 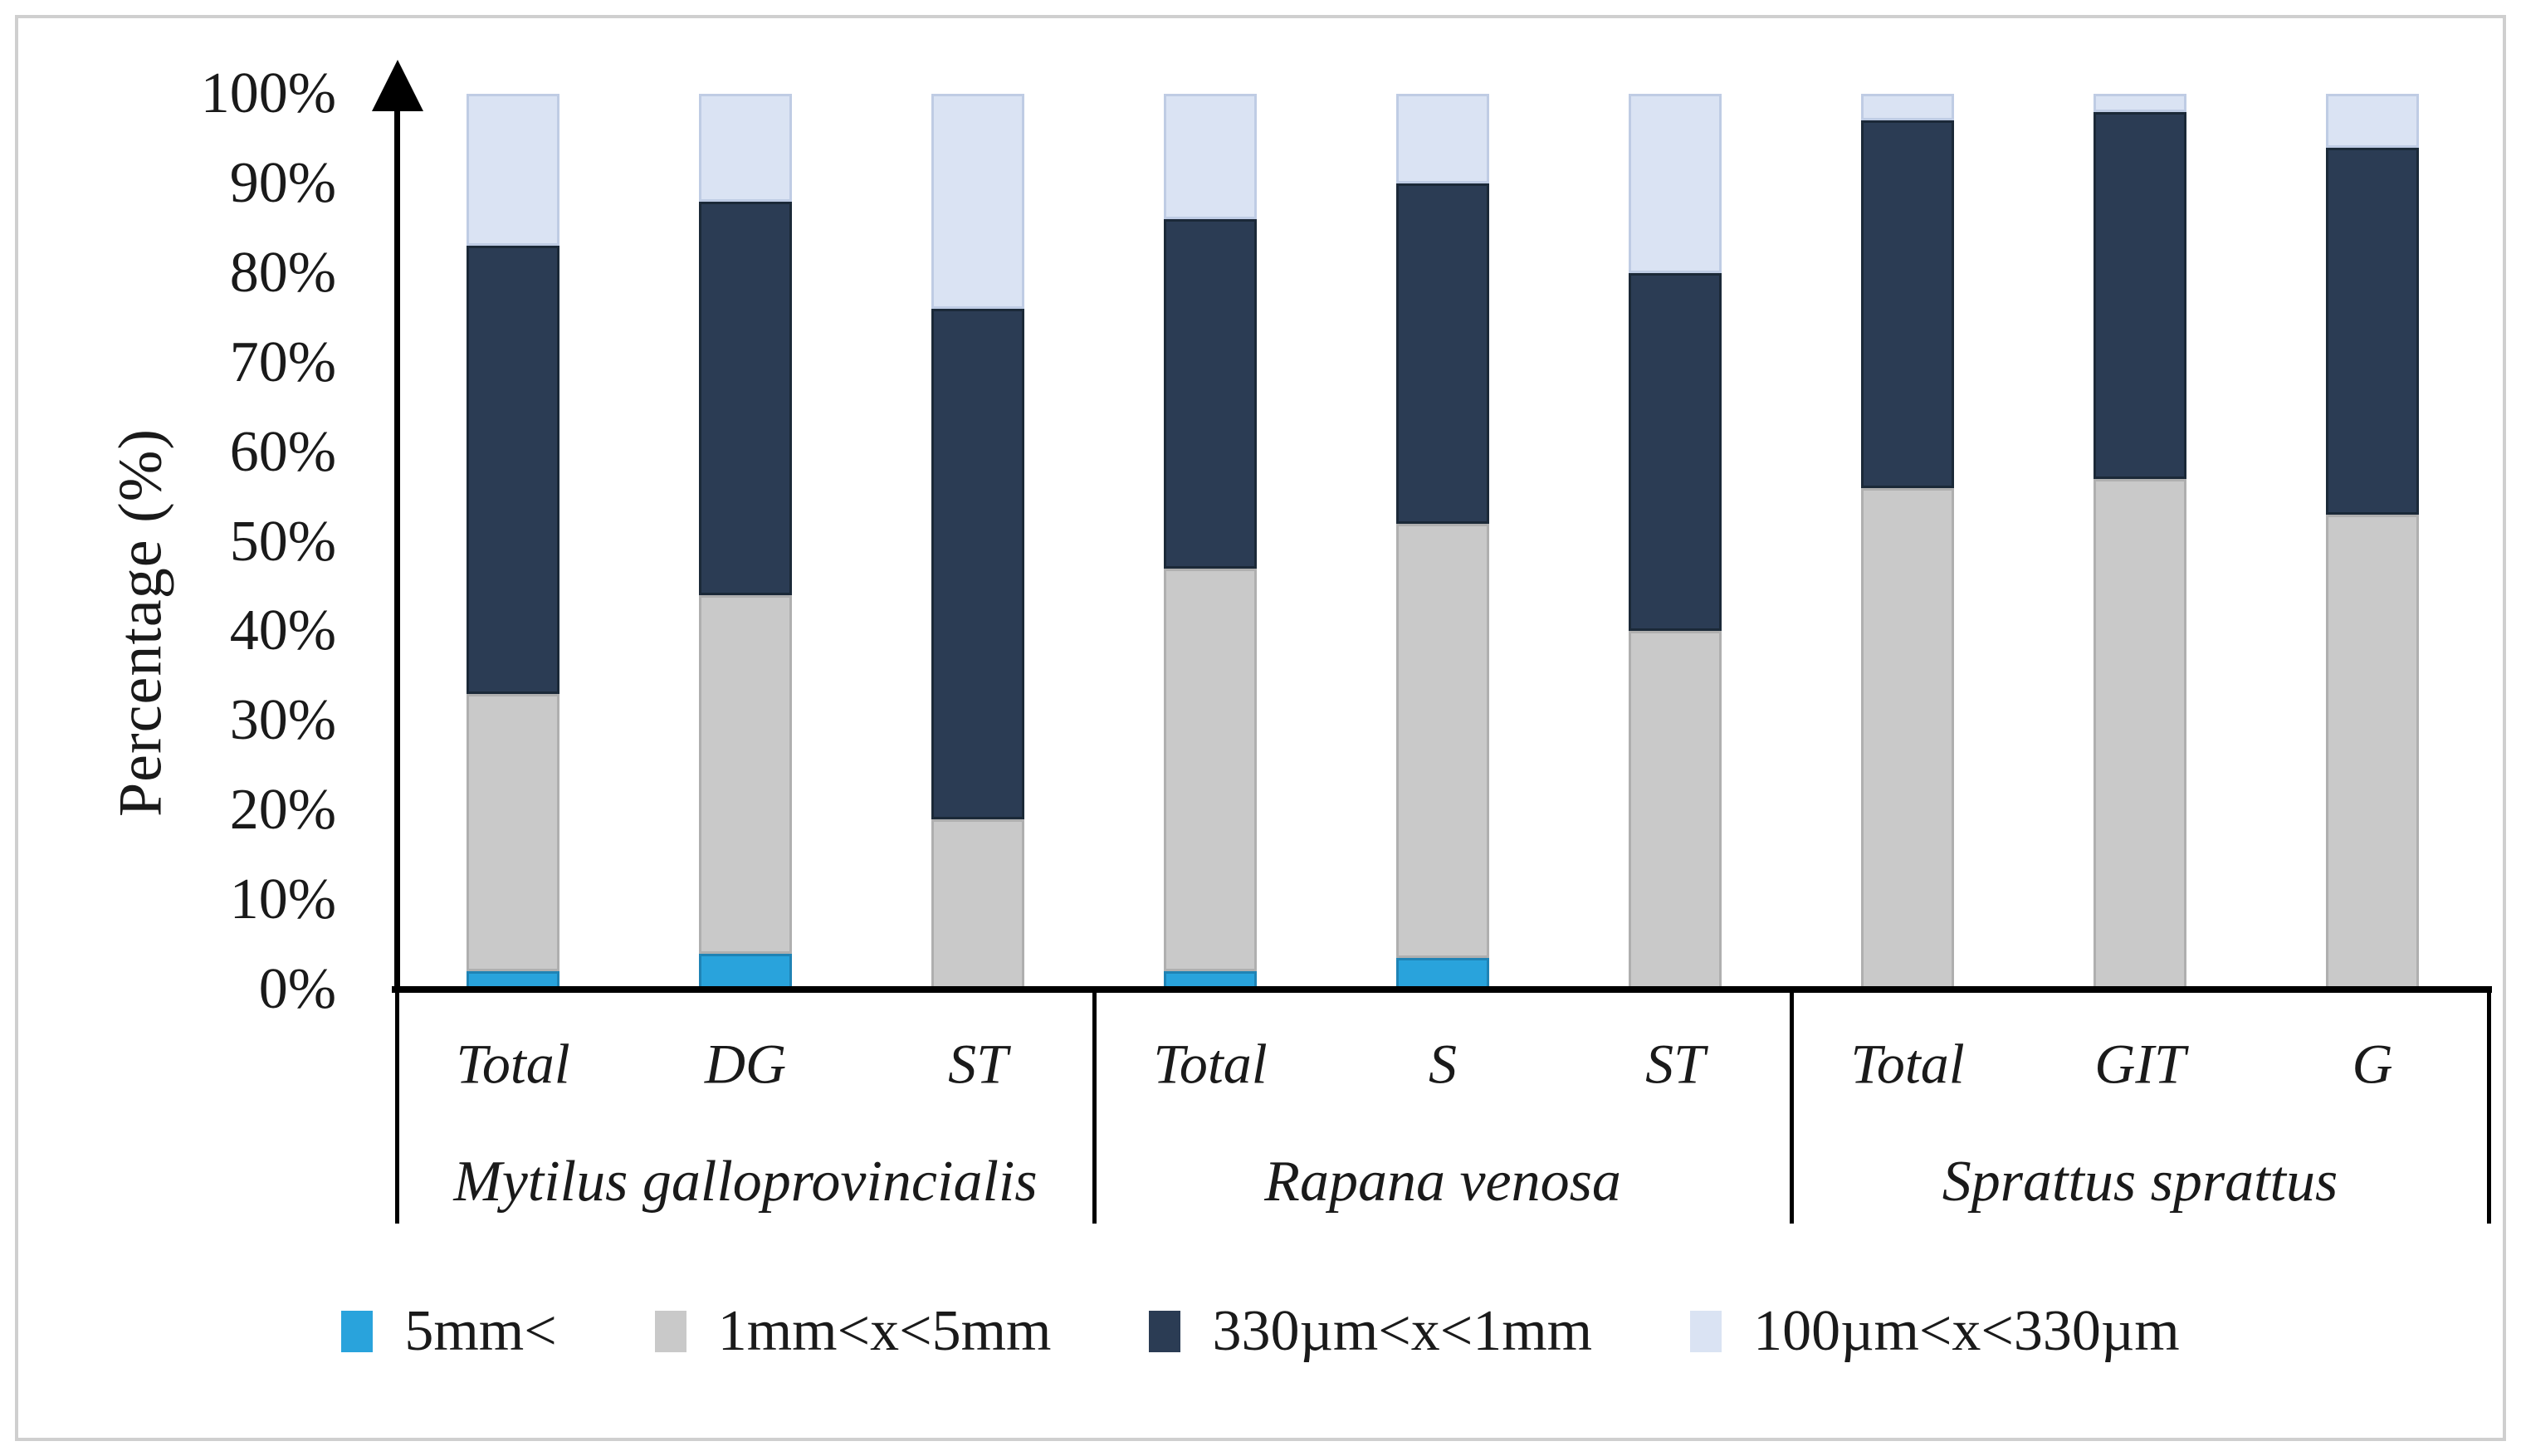 What do you see at coordinates (745, 1182) in the screenshot?
I see `species-group-label: Mytilus galloprovincialis` at bounding box center [745, 1182].